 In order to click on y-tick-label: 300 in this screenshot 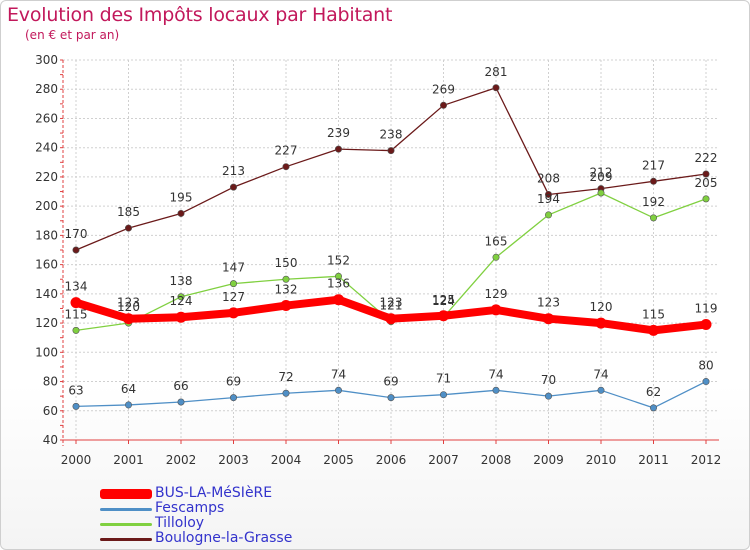, I will do `click(46, 60)`.